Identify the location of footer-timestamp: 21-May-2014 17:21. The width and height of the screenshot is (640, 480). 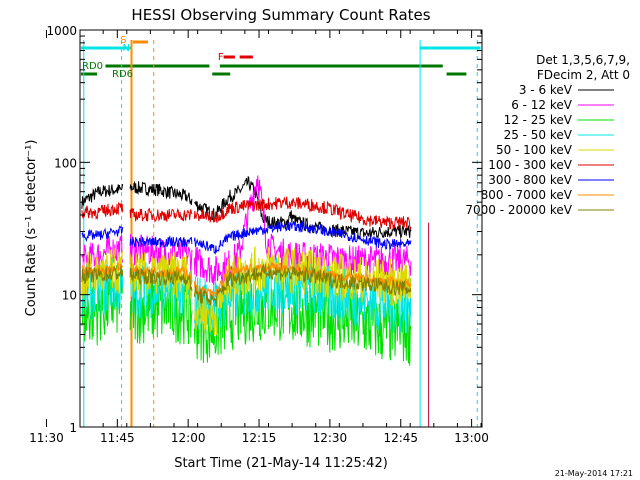
(594, 473).